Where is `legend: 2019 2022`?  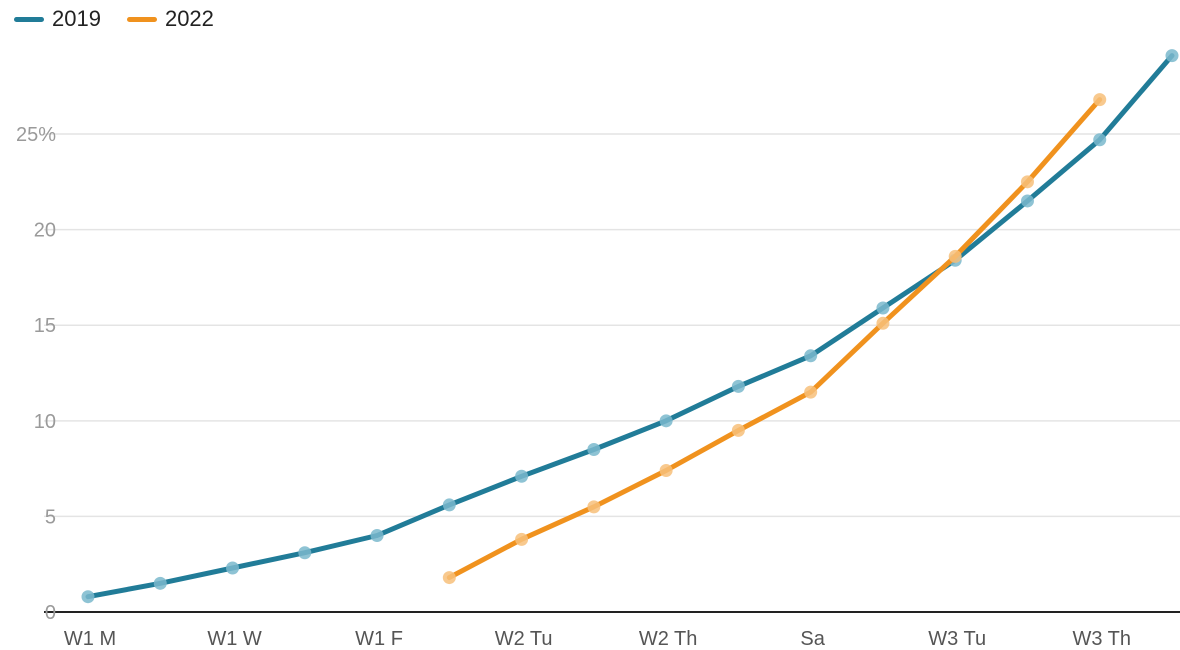 legend: 2019 2022 is located at coordinates (114, 19).